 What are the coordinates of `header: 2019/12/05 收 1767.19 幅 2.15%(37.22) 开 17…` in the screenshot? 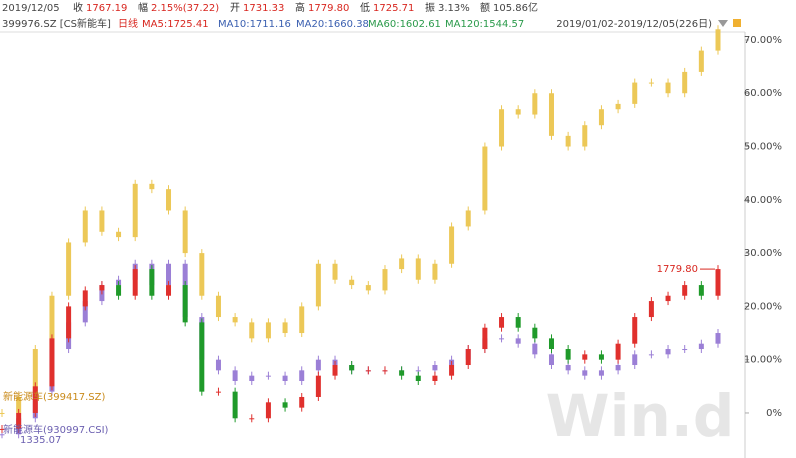 It's located at (371, 15).